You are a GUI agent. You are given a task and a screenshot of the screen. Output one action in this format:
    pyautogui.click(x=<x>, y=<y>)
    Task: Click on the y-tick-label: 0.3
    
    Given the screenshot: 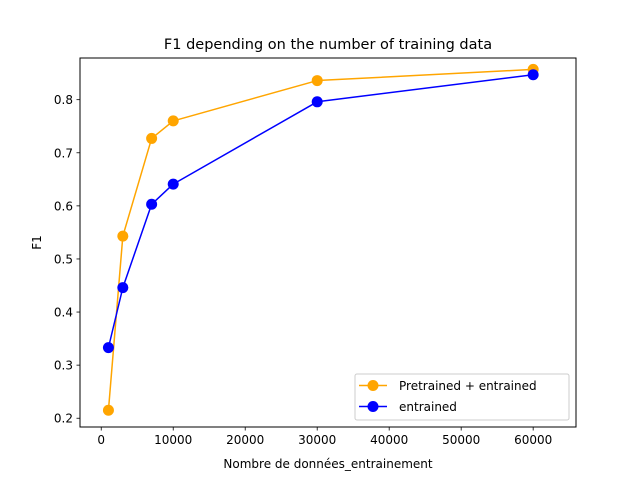 What is the action you would take?
    pyautogui.click(x=63, y=366)
    